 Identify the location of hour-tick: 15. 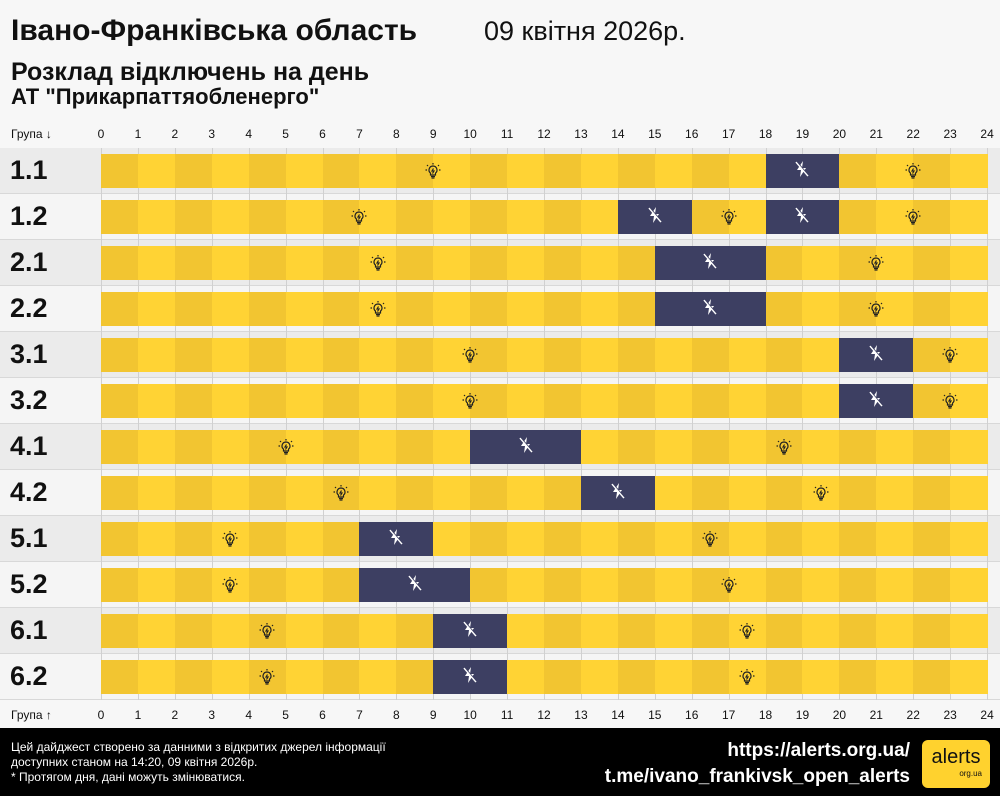
(655, 134).